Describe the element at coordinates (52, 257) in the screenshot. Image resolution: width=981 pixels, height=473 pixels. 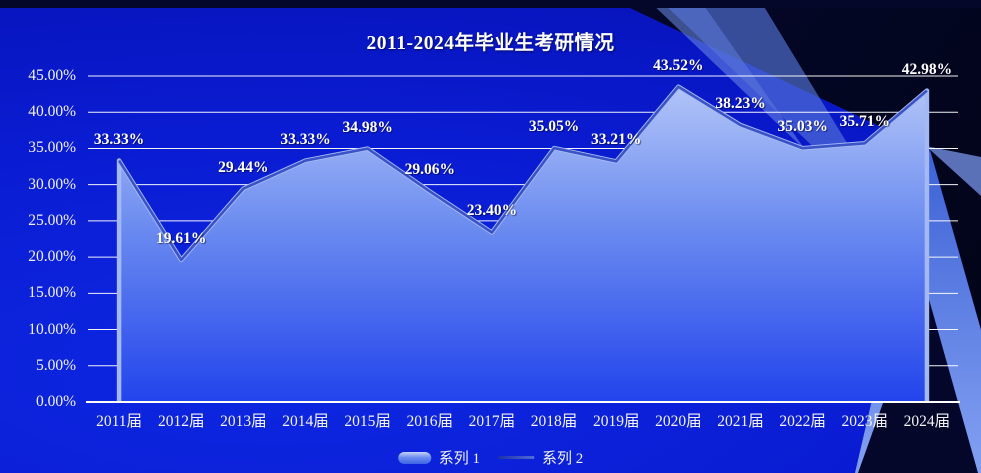
I see `y-tick-label: 20.00%` at that location.